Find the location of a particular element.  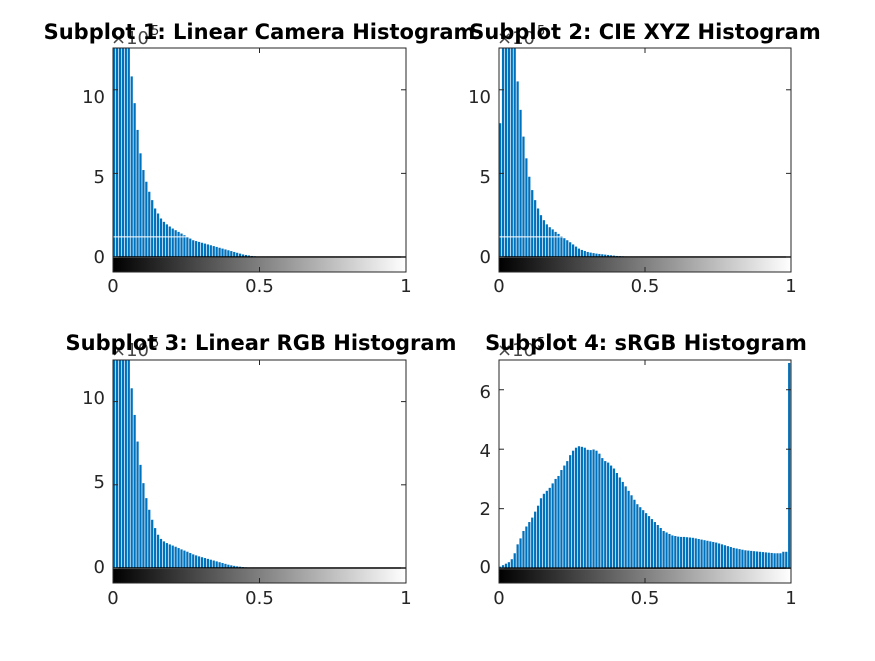

y-tick-label-1-0: 0 is located at coordinates (99, 257).